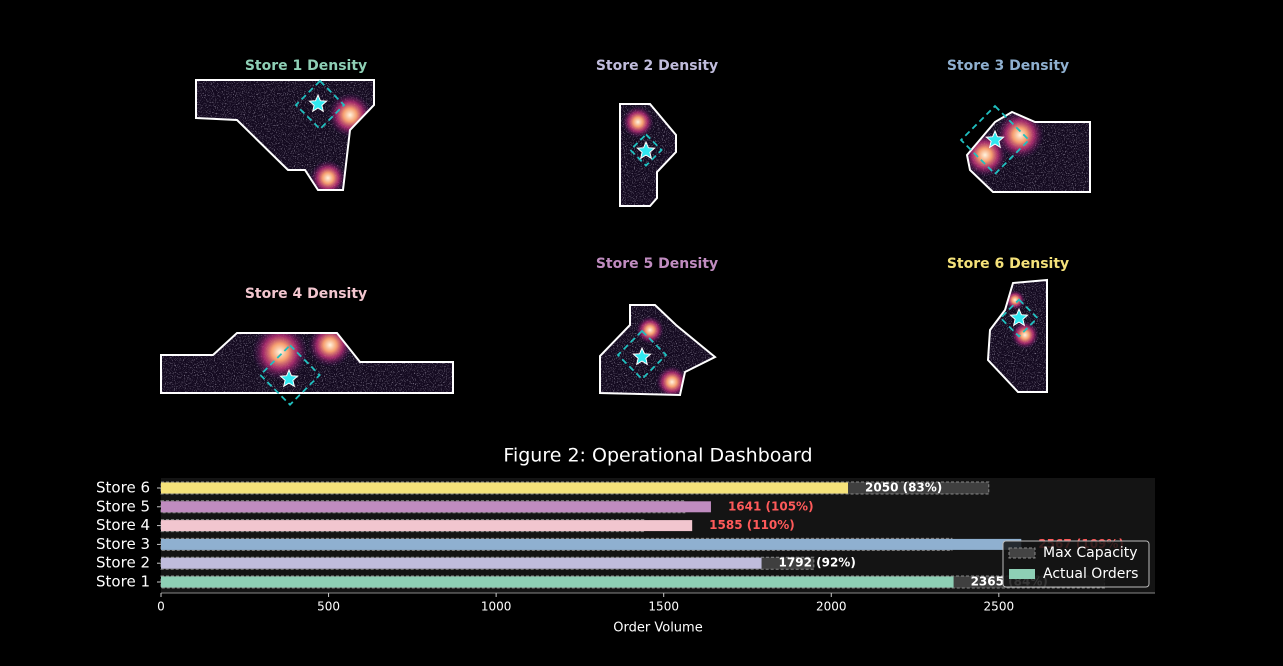  Describe the element at coordinates (657, 456) in the screenshot. I see `chart-title: Figure 2: Operational Dashboard` at that location.